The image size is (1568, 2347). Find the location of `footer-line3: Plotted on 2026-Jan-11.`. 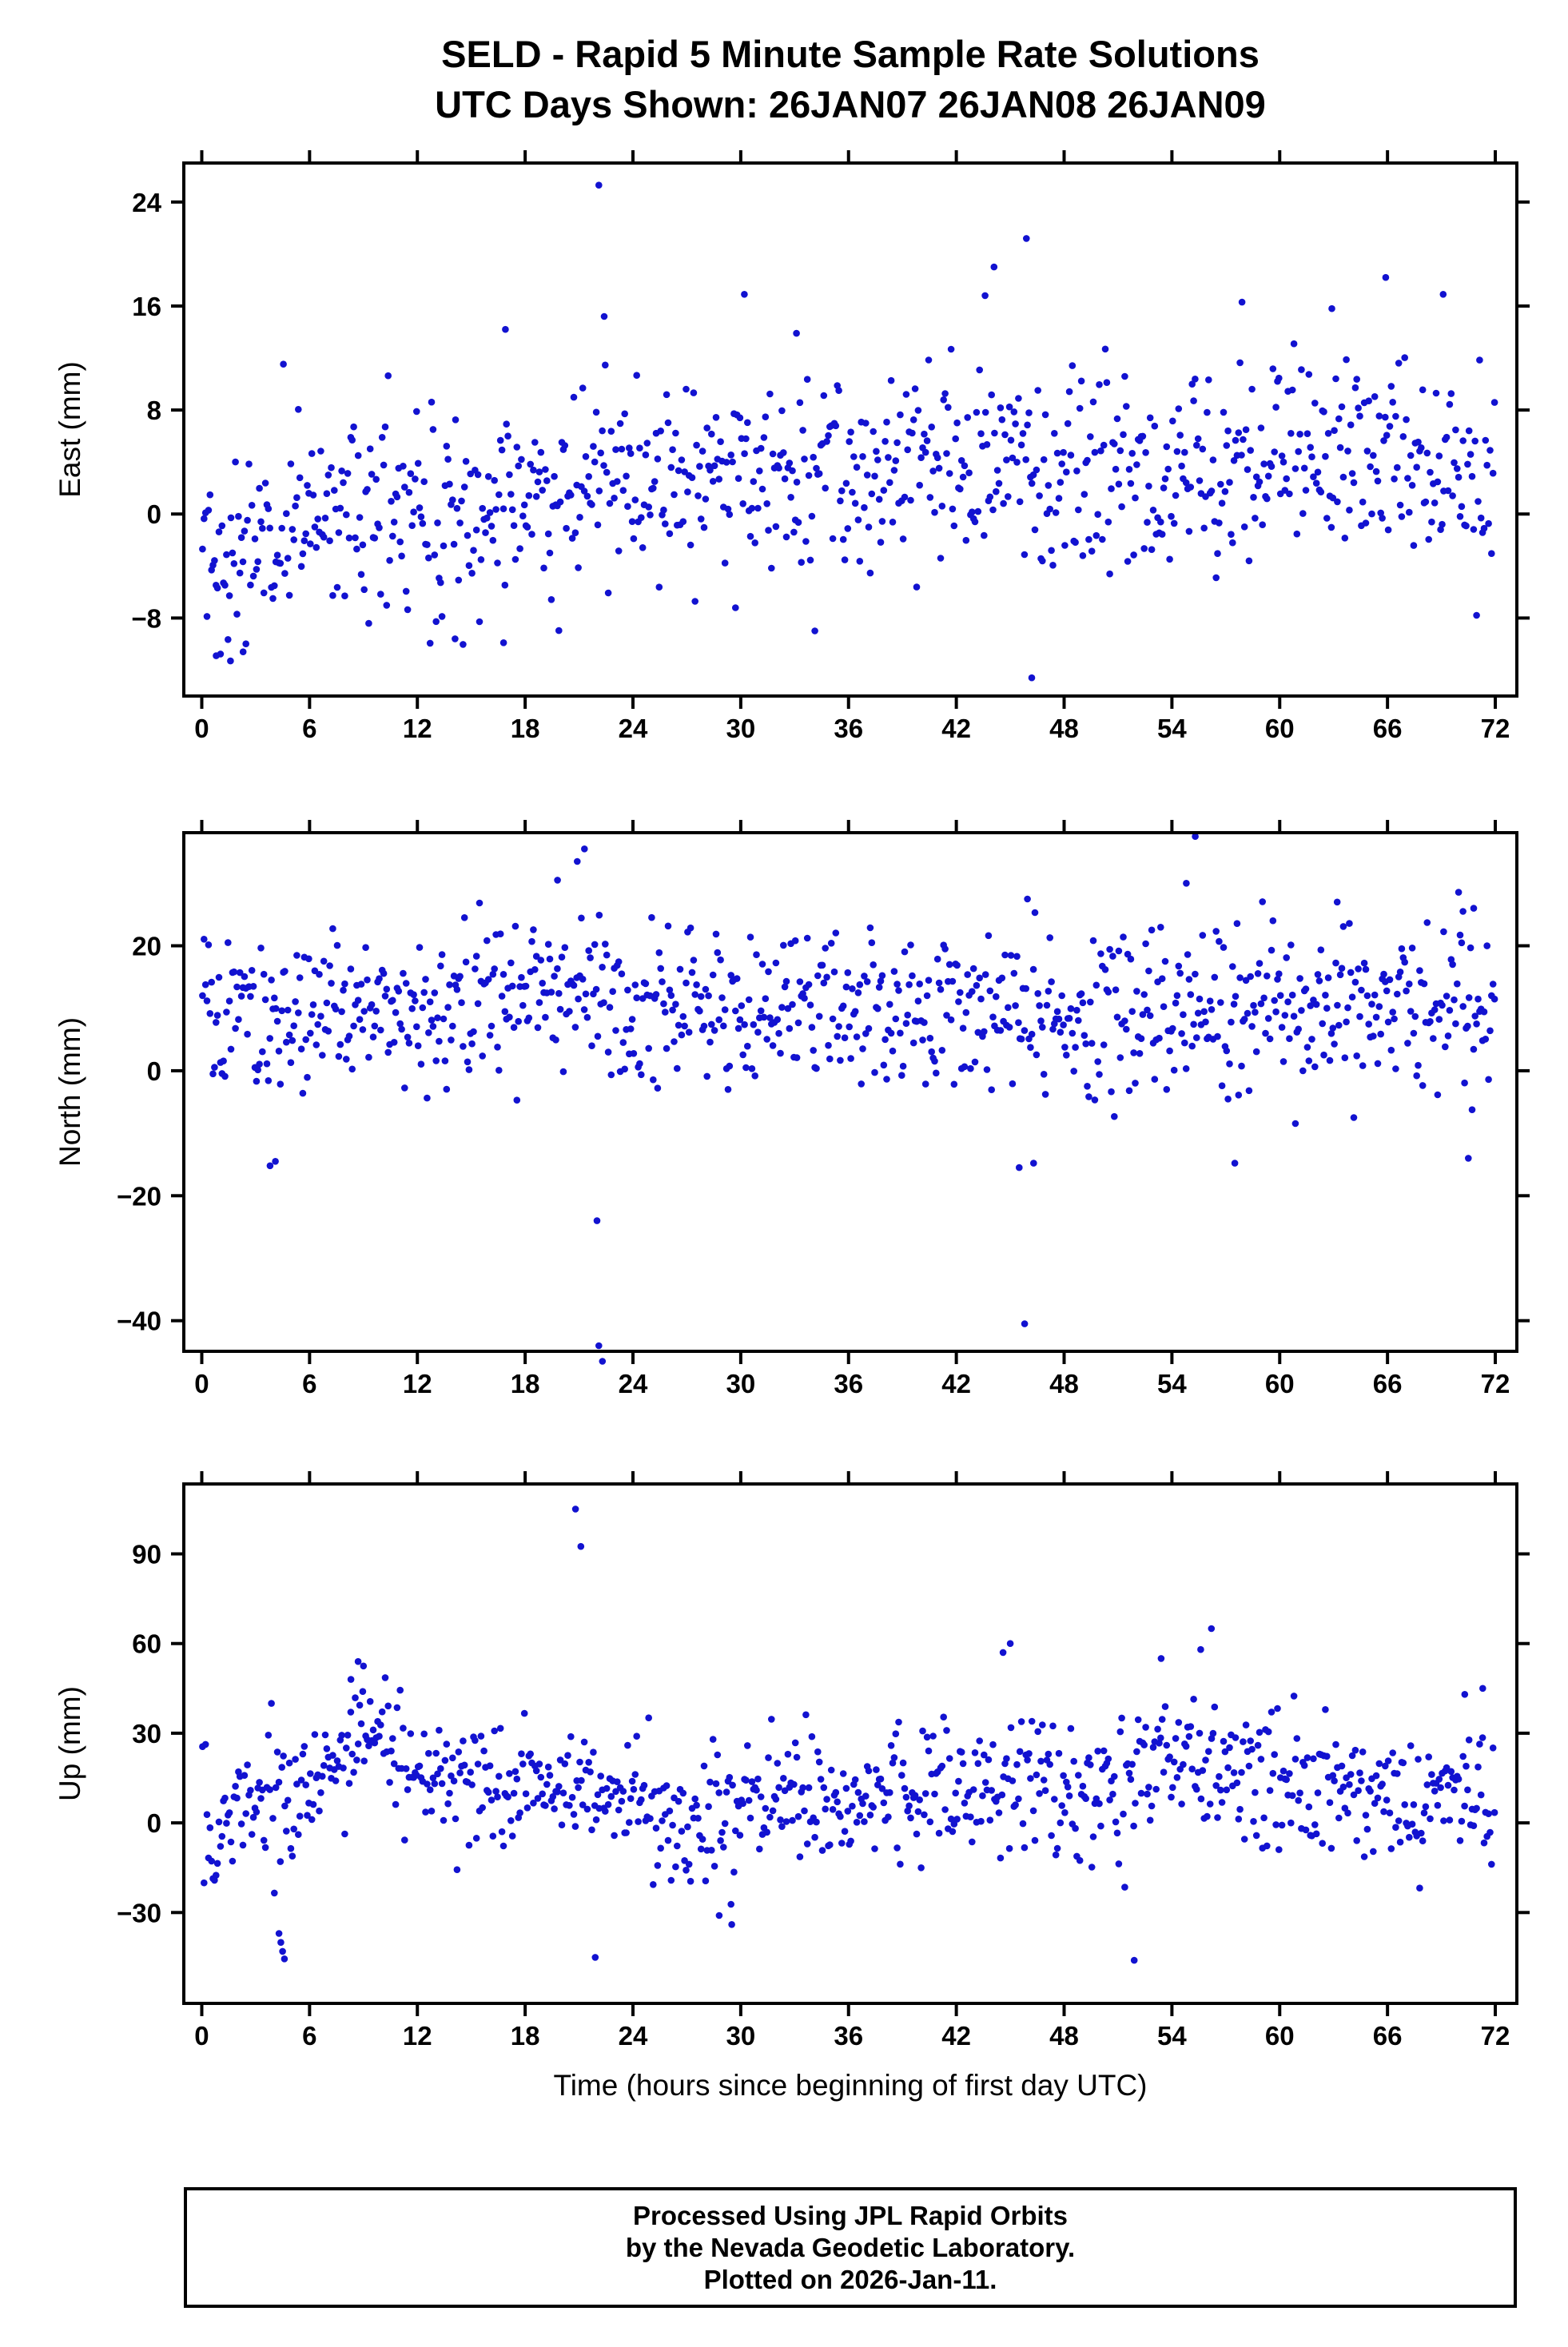

footer-line3: Plotted on 2026-Jan-11. is located at coordinates (850, 2279).